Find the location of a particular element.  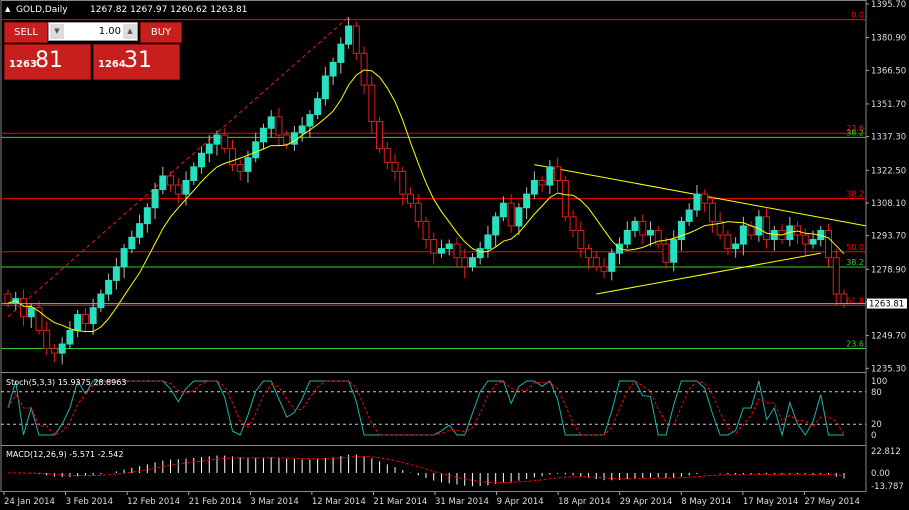

sell-button: SELL is located at coordinates (26, 32).